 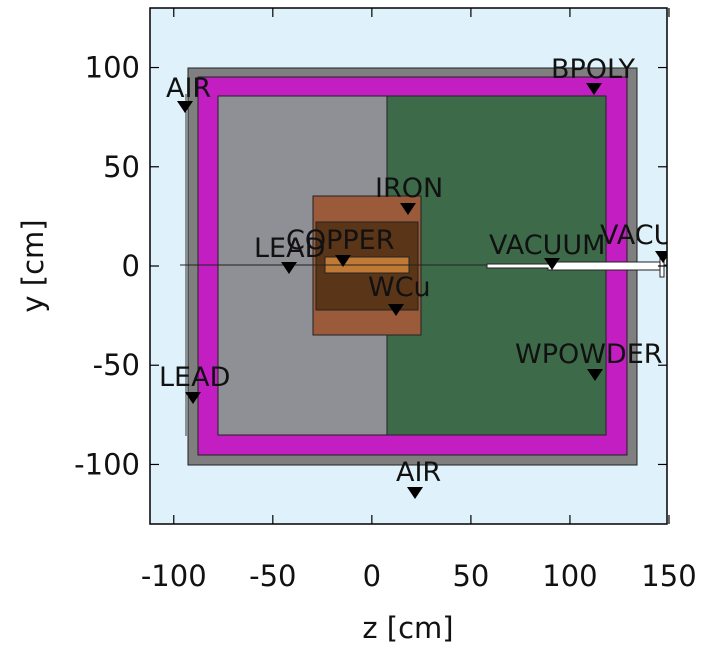 What do you see at coordinates (407, 628) in the screenshot?
I see `x-axis-title: z [cm]` at bounding box center [407, 628].